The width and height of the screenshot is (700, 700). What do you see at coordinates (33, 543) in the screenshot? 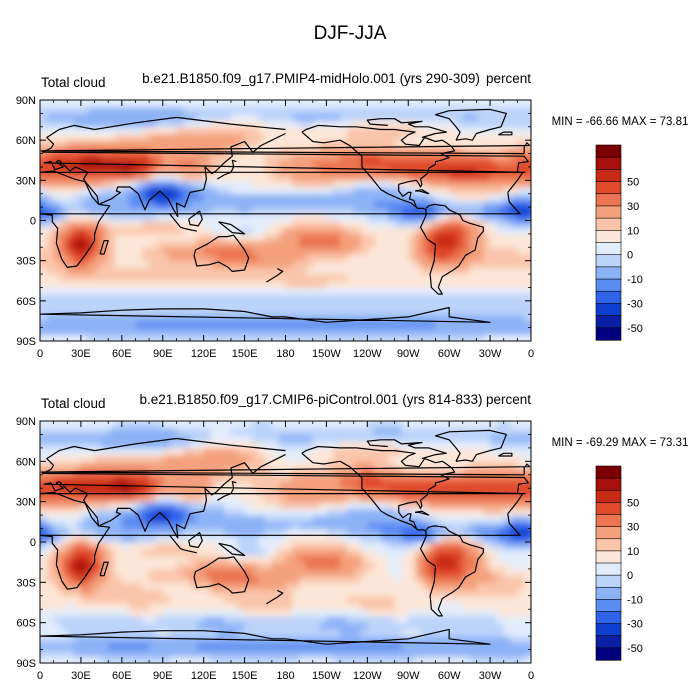
I see `y-tick-label: 0` at bounding box center [33, 543].